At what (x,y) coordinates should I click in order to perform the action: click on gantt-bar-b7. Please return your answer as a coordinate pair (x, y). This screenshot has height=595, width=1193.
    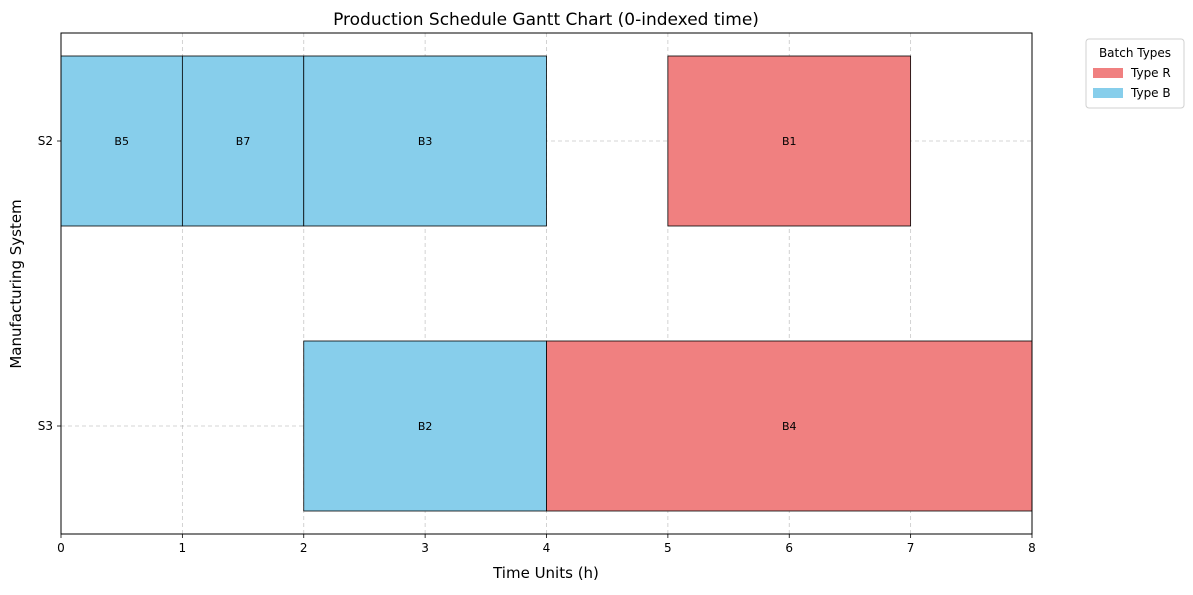
    Looking at the image, I should click on (243, 141).